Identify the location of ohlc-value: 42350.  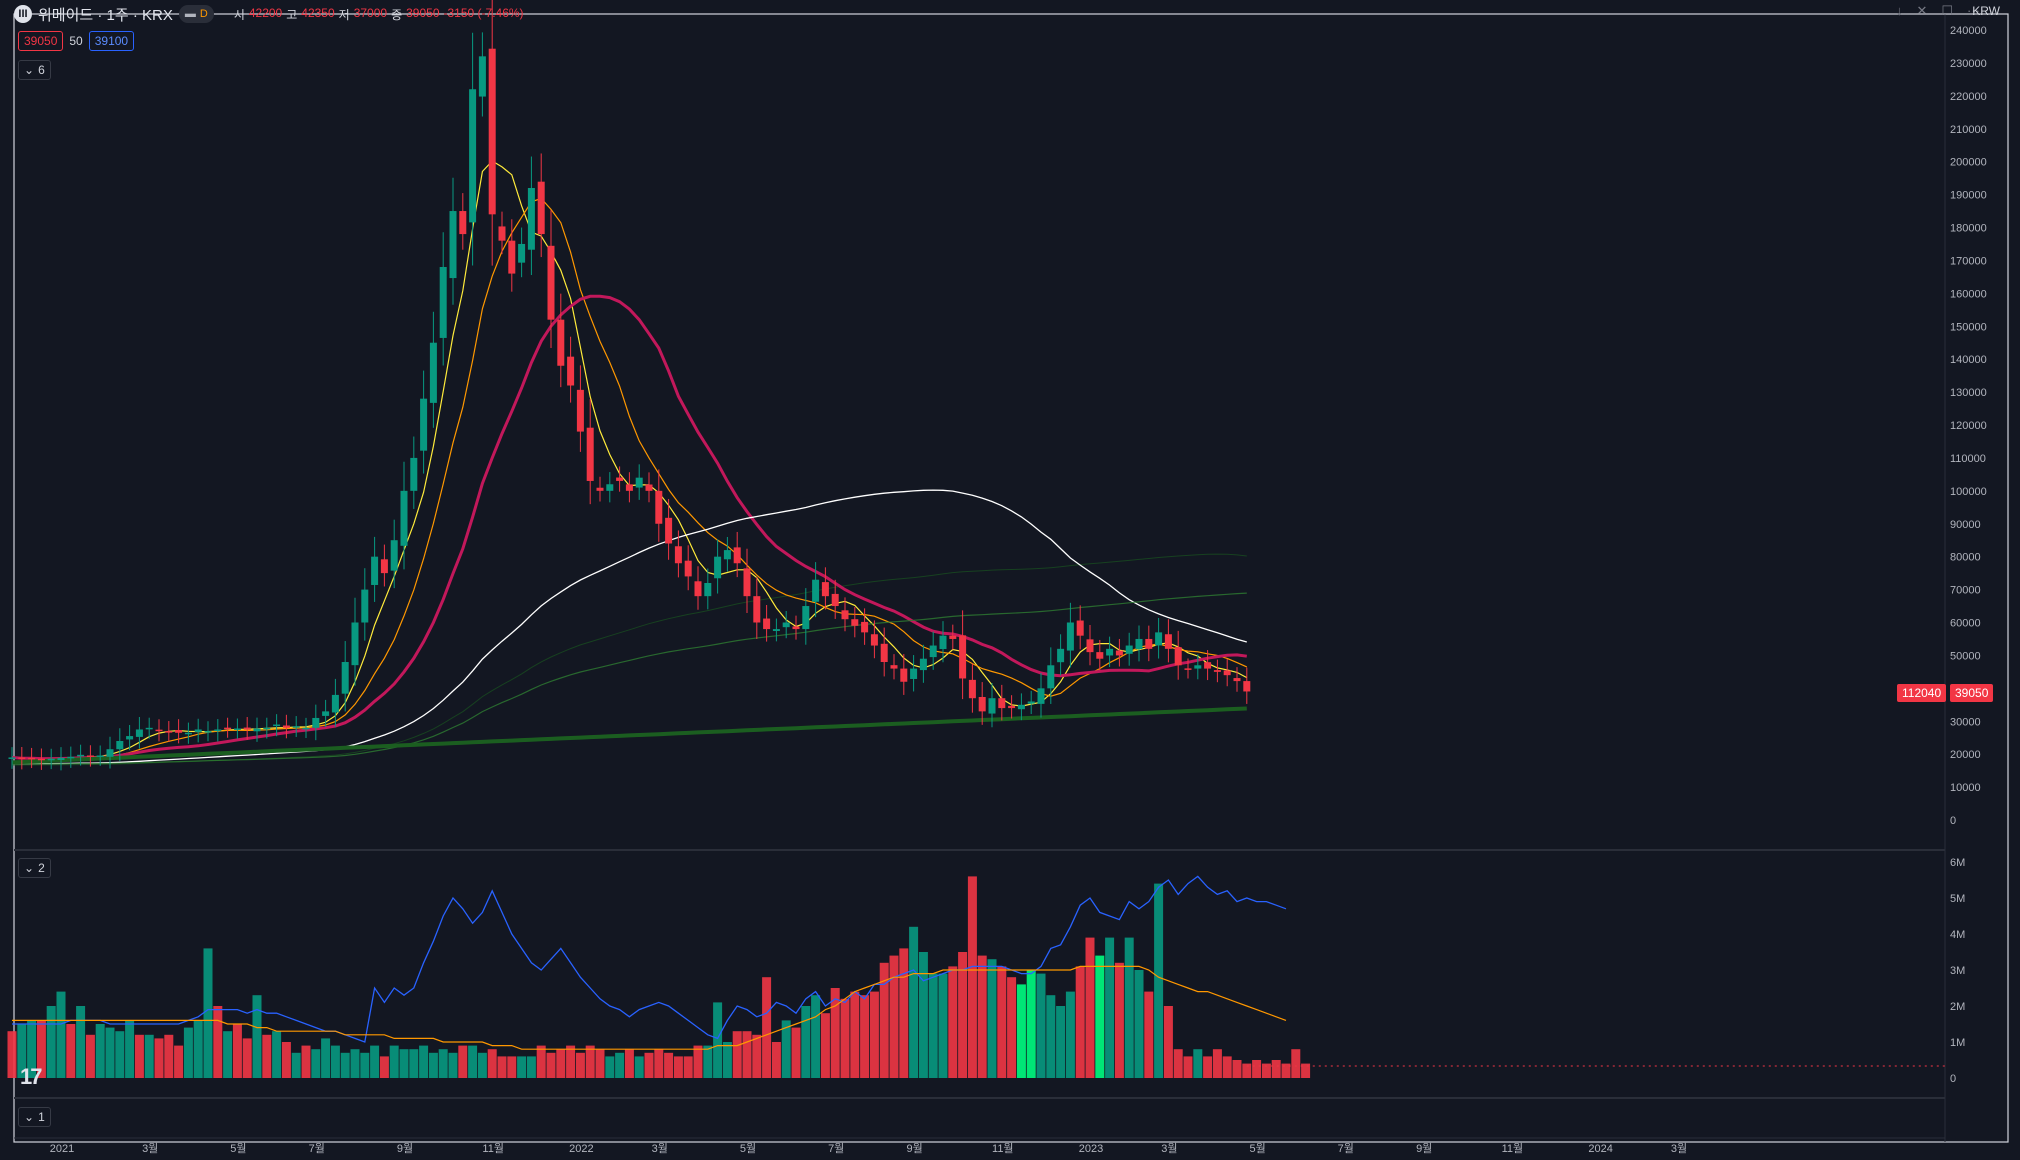
(318, 12).